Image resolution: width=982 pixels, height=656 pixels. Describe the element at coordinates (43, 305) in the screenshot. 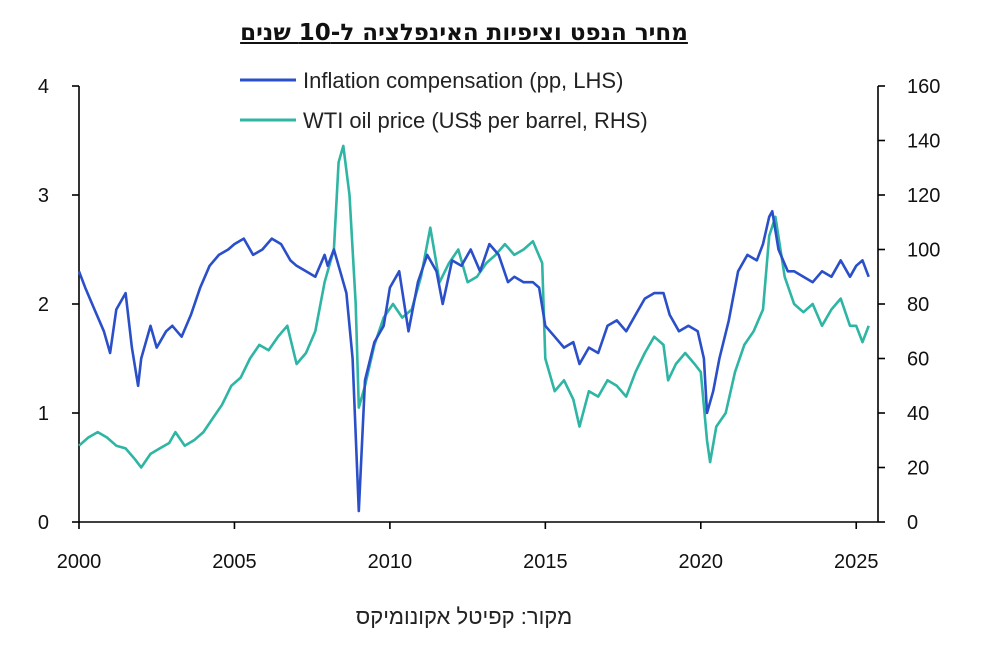

I see `left-y-tick-label: 2` at that location.